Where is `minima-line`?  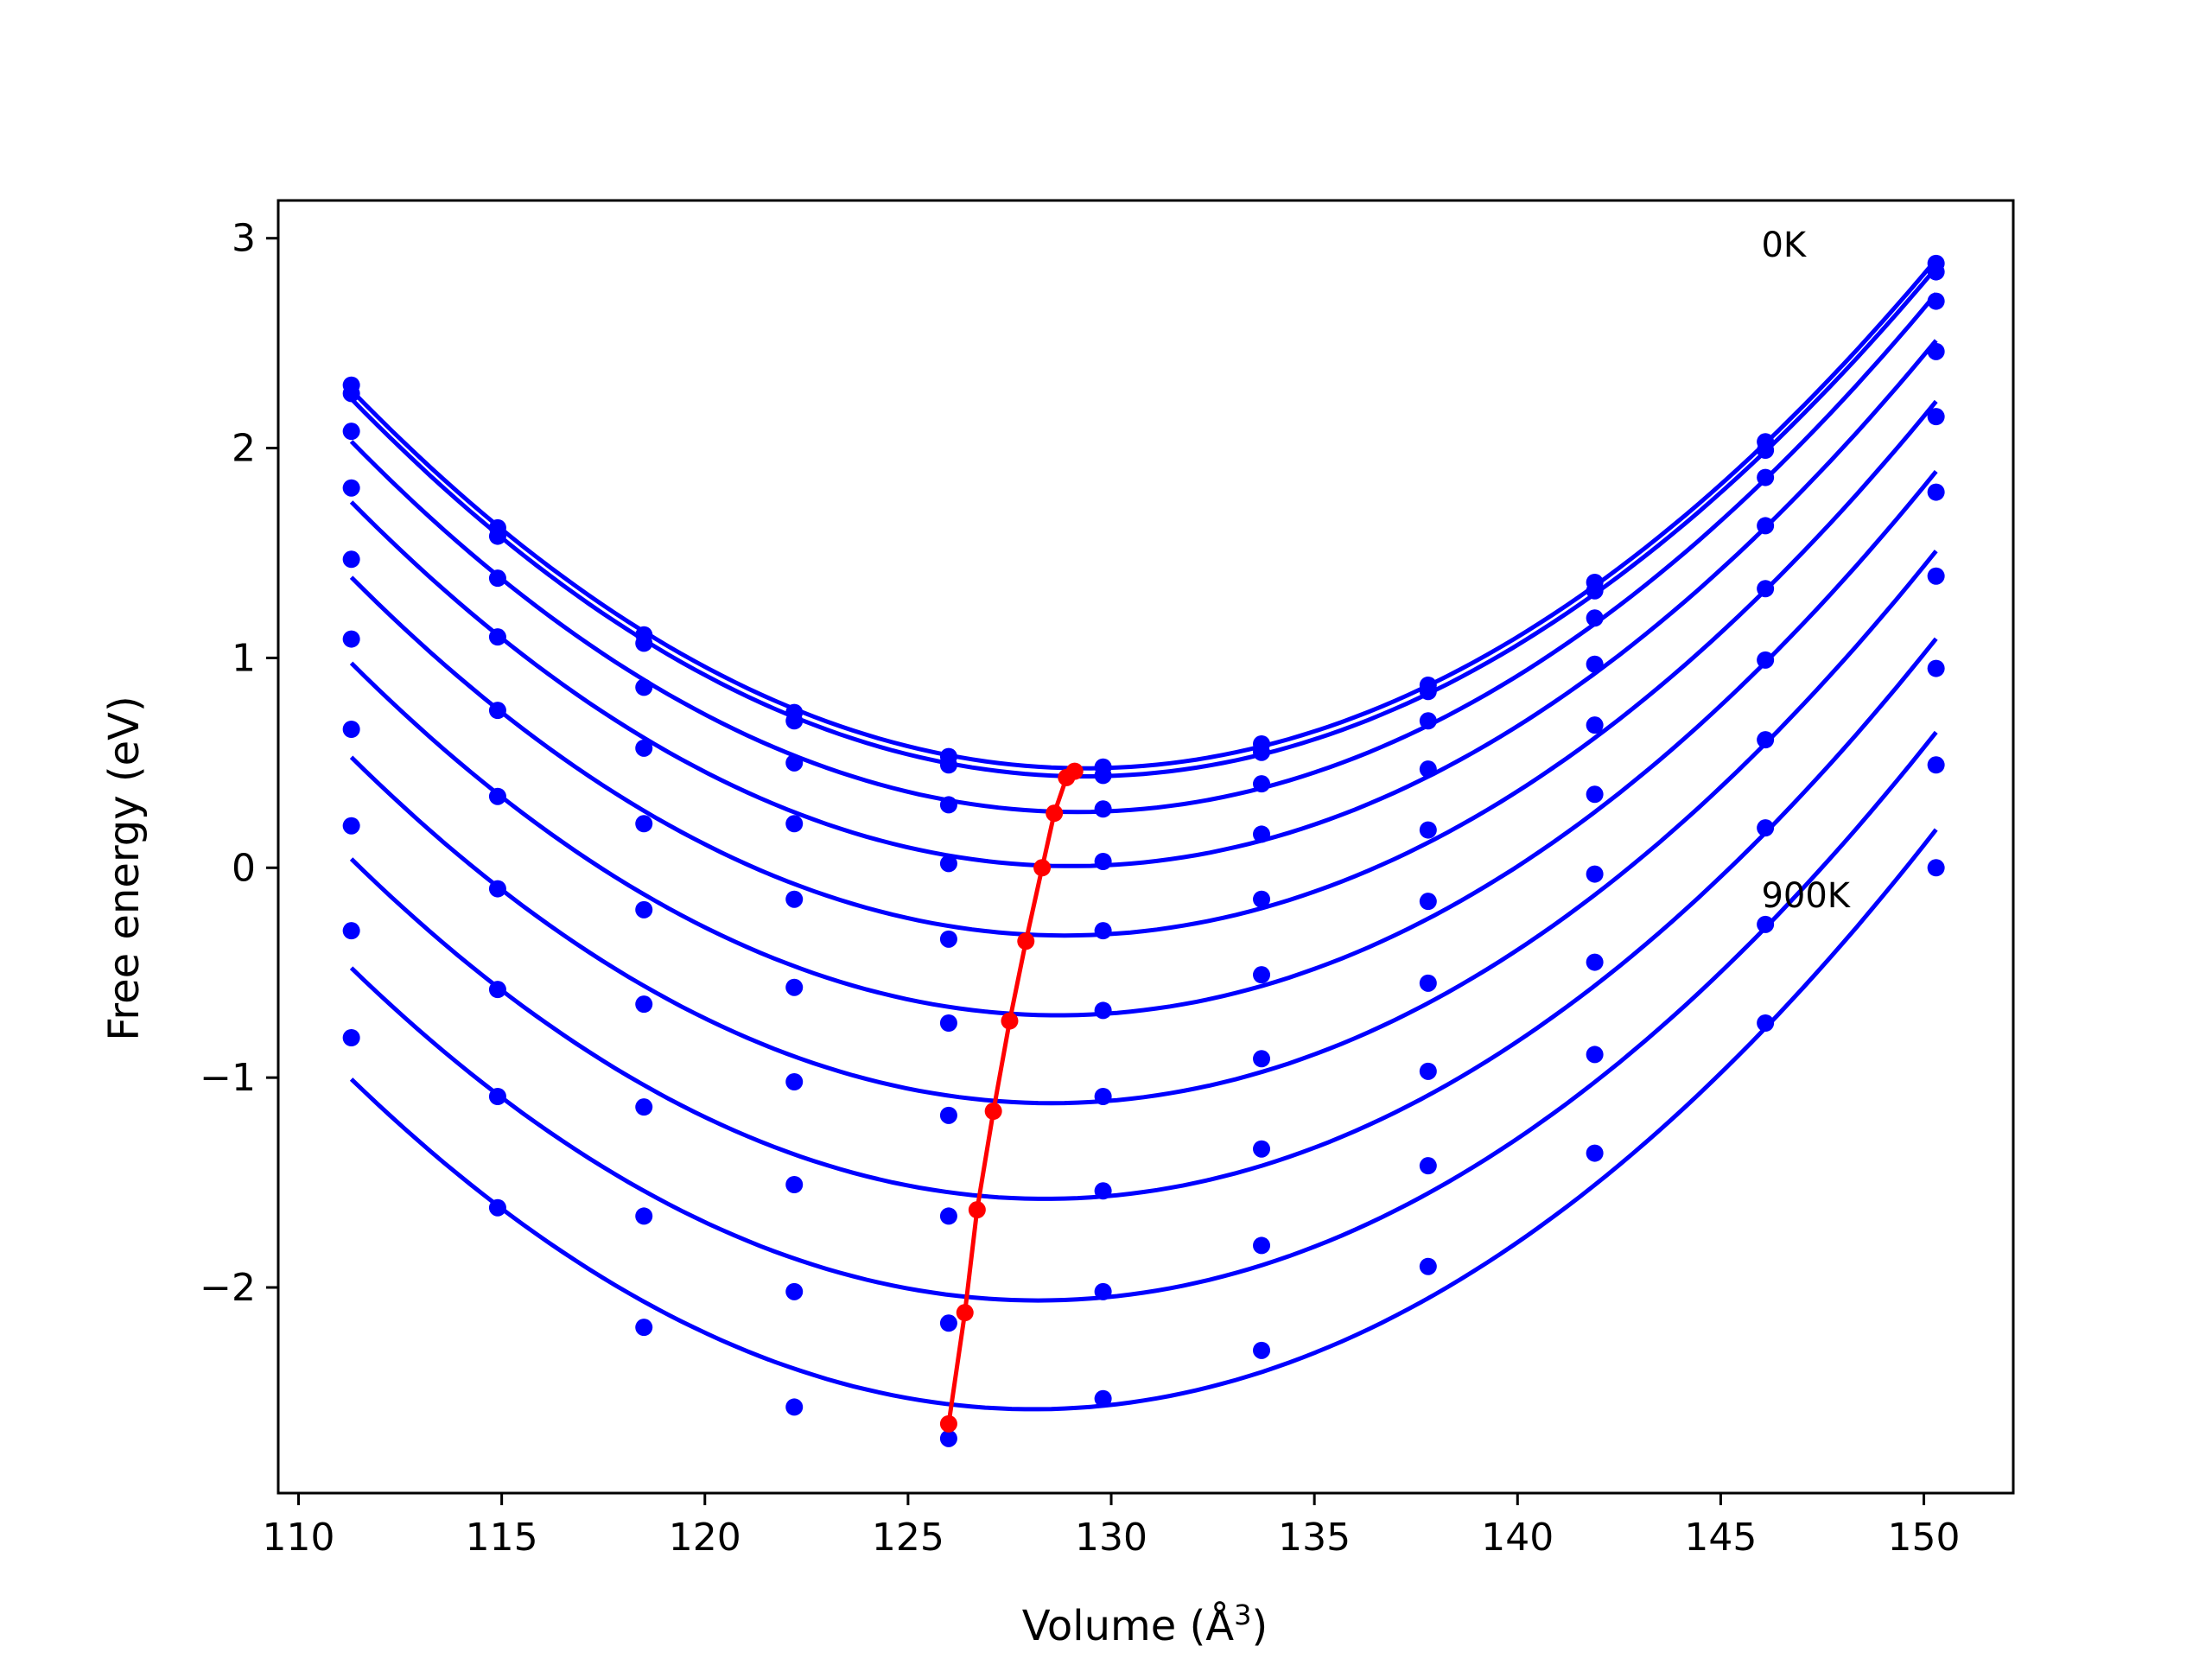
minima-line is located at coordinates (1011, 1097).